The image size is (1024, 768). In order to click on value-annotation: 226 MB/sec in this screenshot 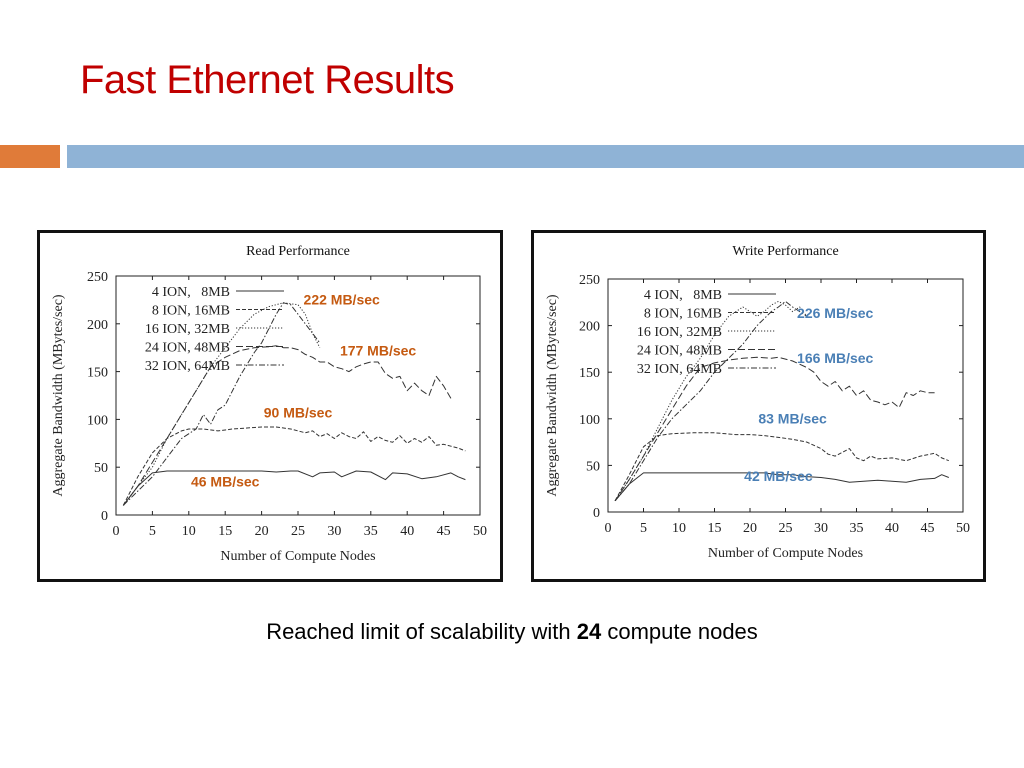, I will do `click(835, 313)`.